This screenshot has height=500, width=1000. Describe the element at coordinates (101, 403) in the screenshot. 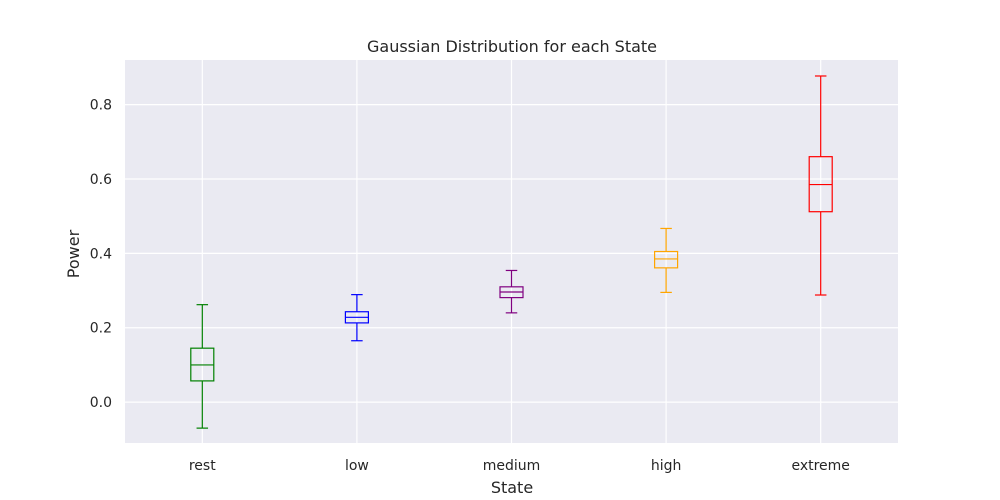

I see `y-tick-label: 0.0` at that location.